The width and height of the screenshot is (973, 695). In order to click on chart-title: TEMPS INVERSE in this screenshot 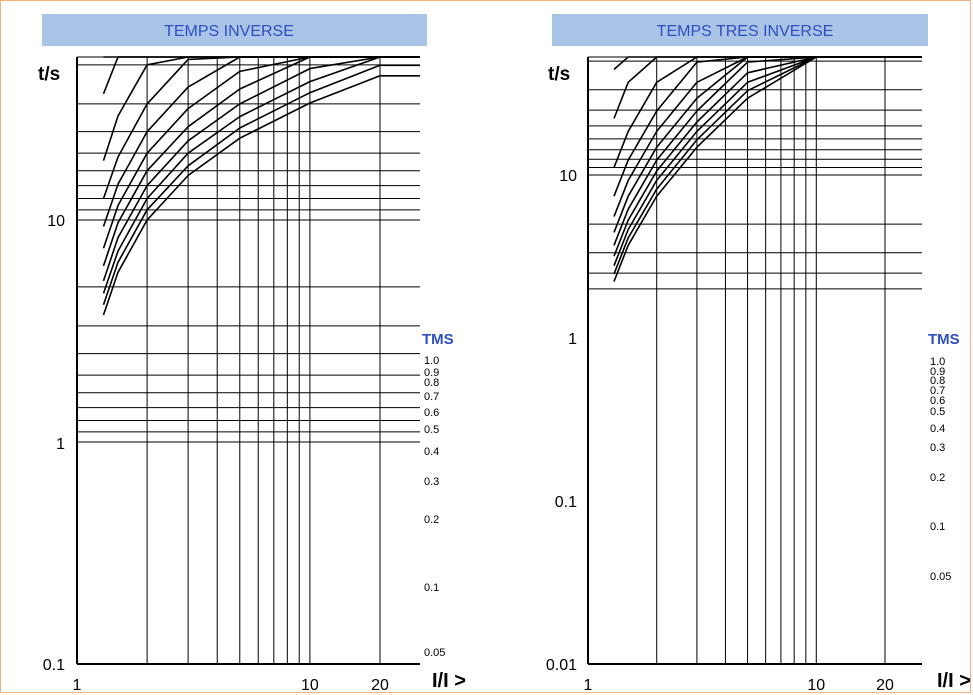, I will do `click(229, 31)`.